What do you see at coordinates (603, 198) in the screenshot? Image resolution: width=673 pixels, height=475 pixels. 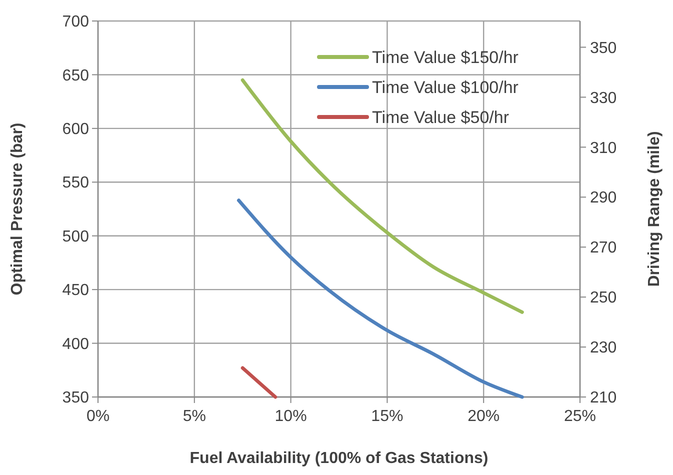 I see `y2-tick-label: 290` at bounding box center [603, 198].